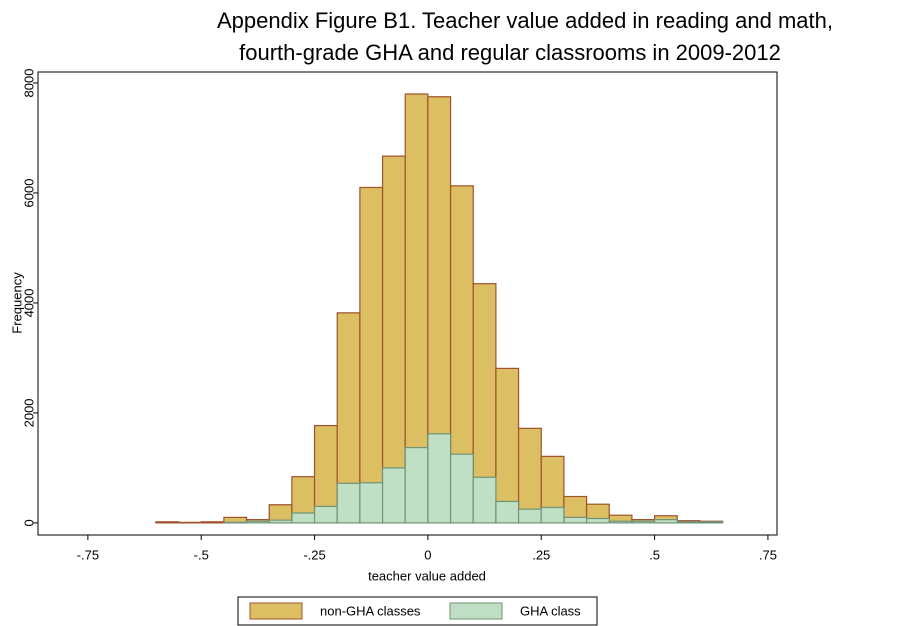 The height and width of the screenshot is (626, 922). I want to click on x-tick-label: 0, so click(427, 554).